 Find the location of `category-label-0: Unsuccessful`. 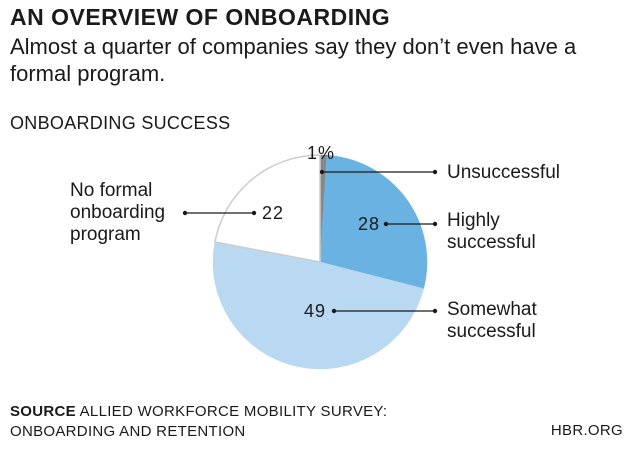

category-label-0: Unsuccessful is located at coordinates (503, 172).